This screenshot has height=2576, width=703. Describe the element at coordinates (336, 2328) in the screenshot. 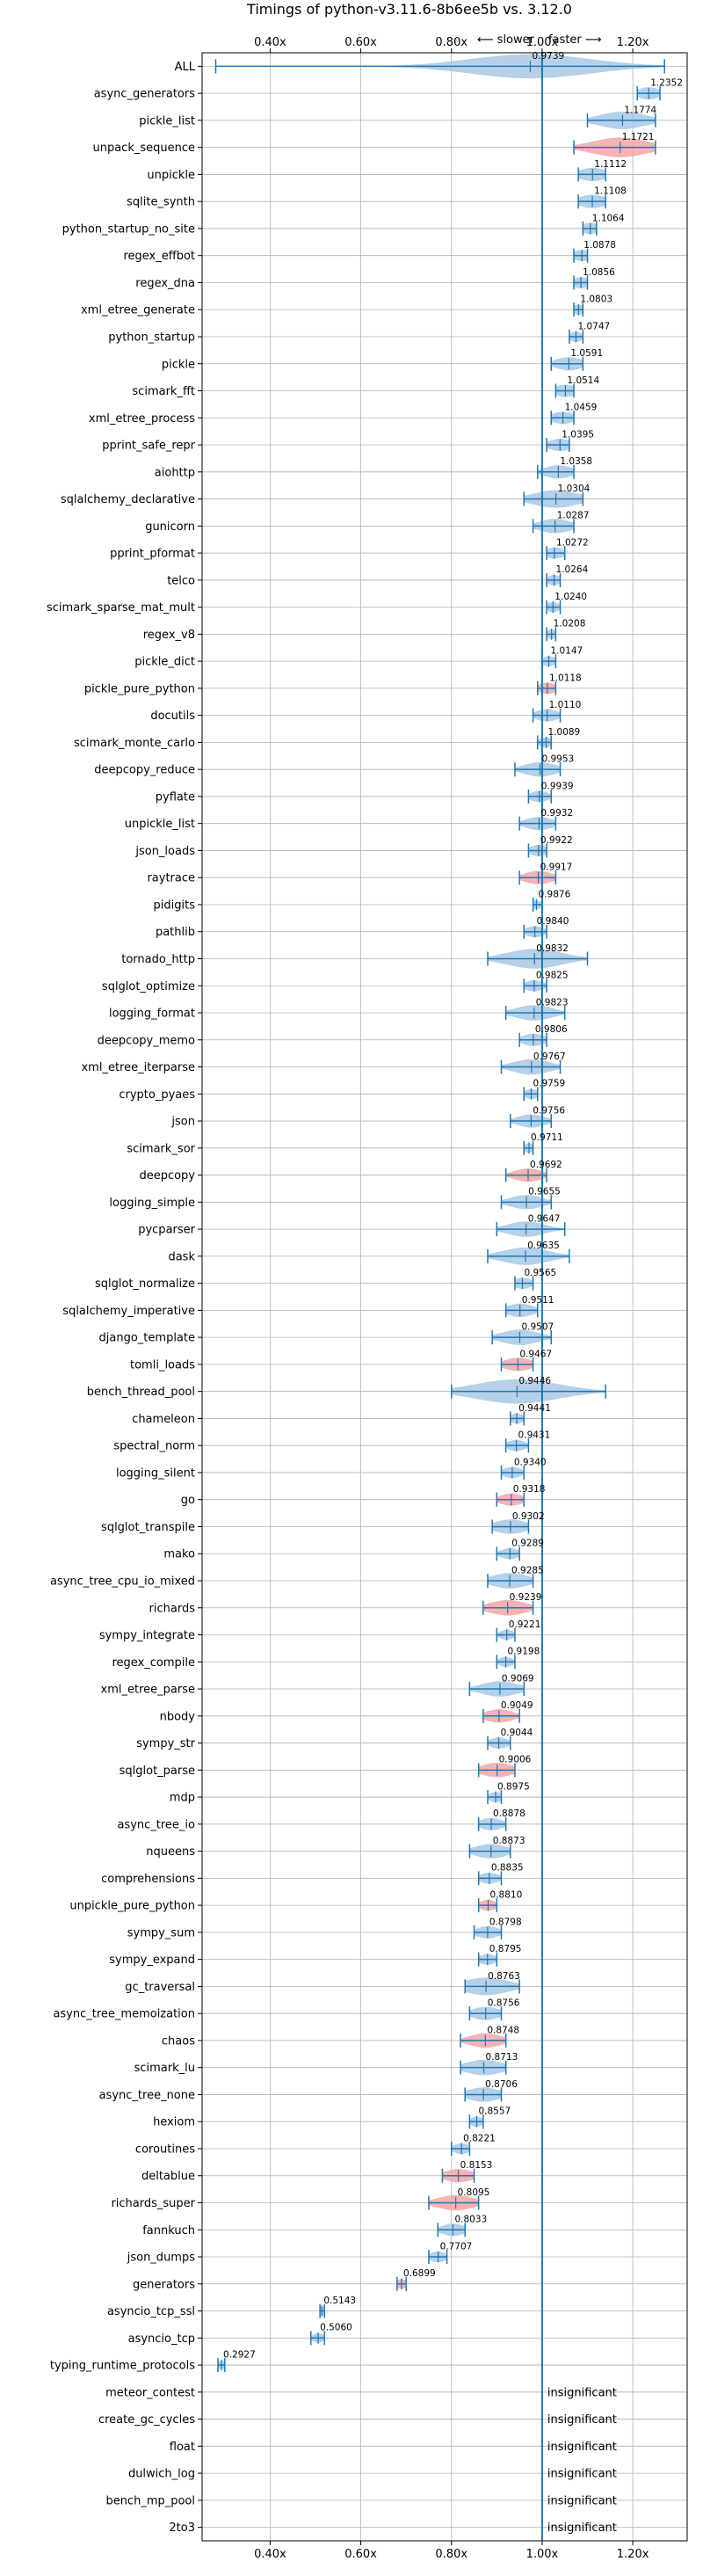

I see `value-label: 0.5060` at that location.